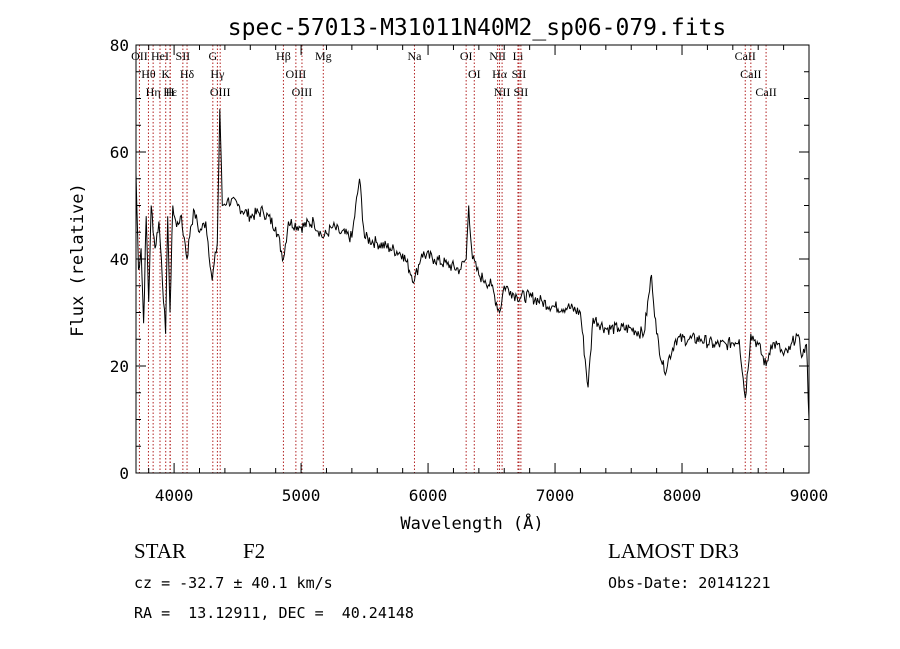  Describe the element at coordinates (124, 473) in the screenshot. I see `y-tick-label: 0` at that location.